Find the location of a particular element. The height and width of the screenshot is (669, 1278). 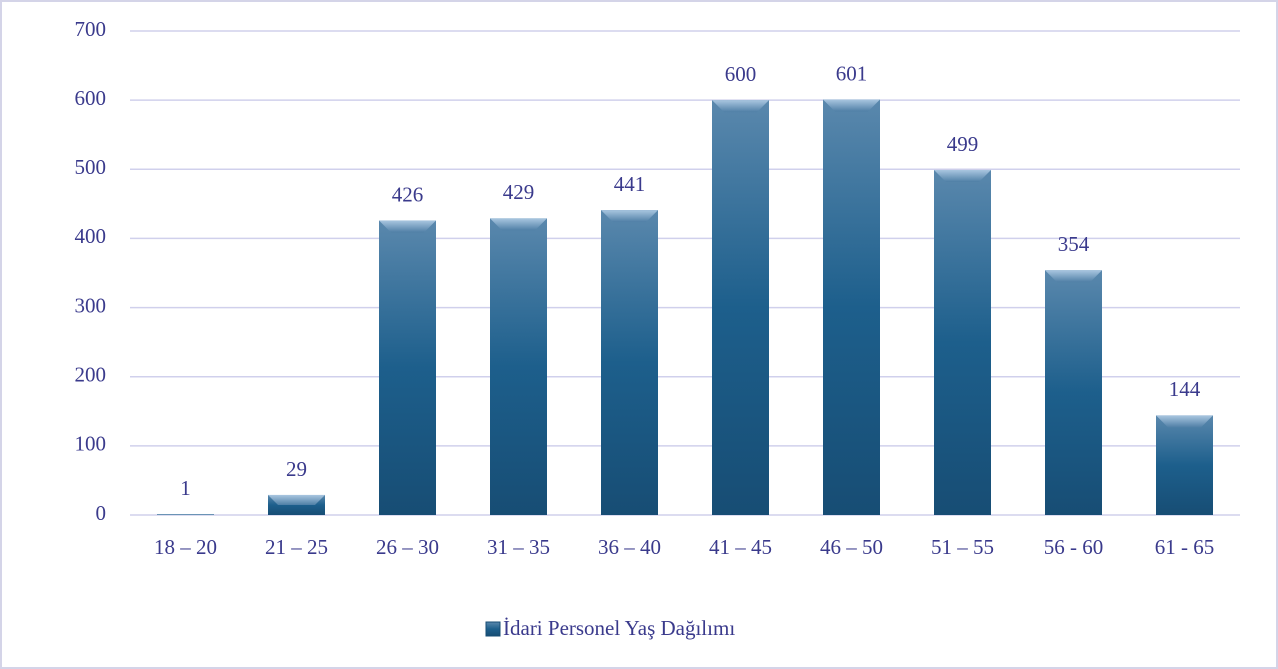

y-tick-label: 300 is located at coordinates (91, 305).